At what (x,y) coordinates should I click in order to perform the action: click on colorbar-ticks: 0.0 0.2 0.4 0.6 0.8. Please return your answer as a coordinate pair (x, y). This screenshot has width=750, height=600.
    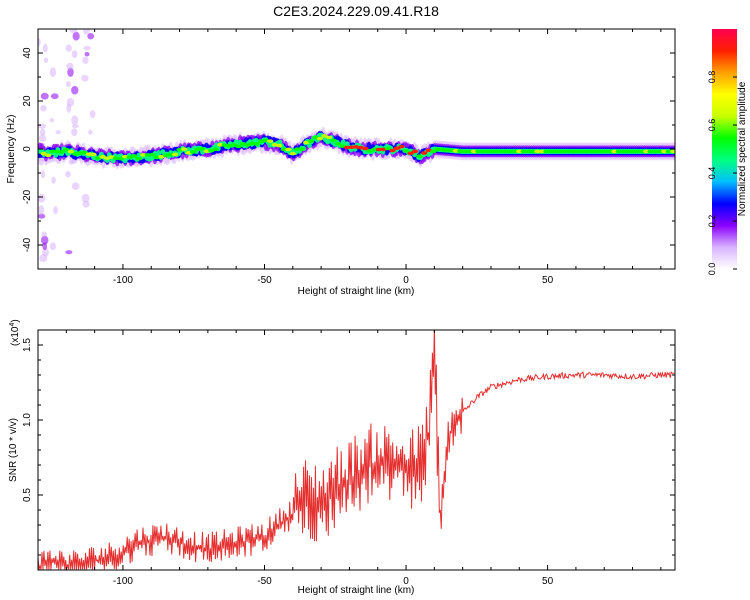
    Looking at the image, I should click on (722, 173).